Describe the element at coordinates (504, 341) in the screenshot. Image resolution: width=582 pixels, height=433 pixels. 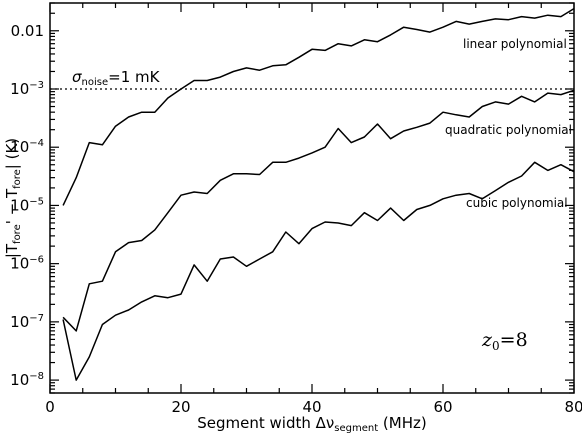
I see `redshift-label: z0=8` at that location.